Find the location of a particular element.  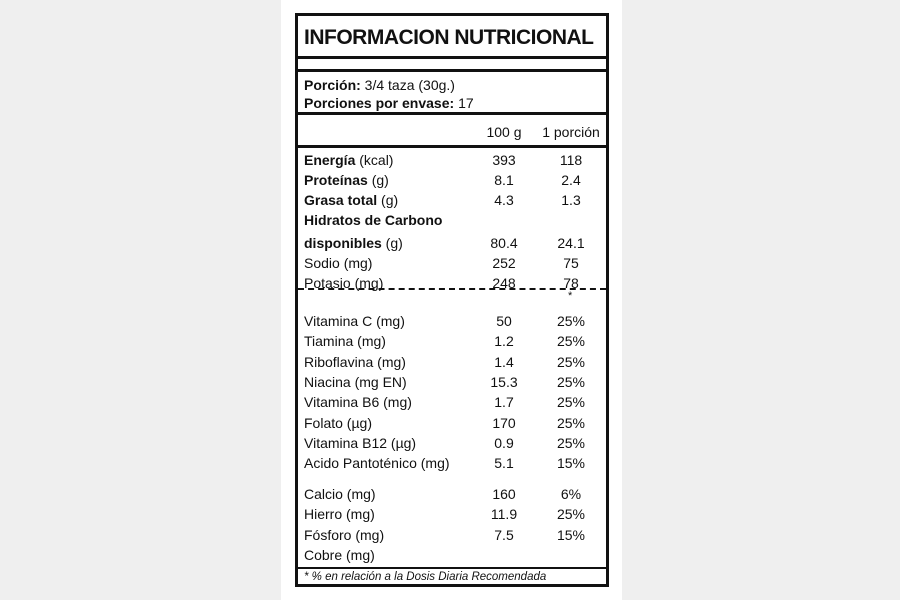

nutrient-row: Potasio (mg) 248 78 is located at coordinates (452, 283).